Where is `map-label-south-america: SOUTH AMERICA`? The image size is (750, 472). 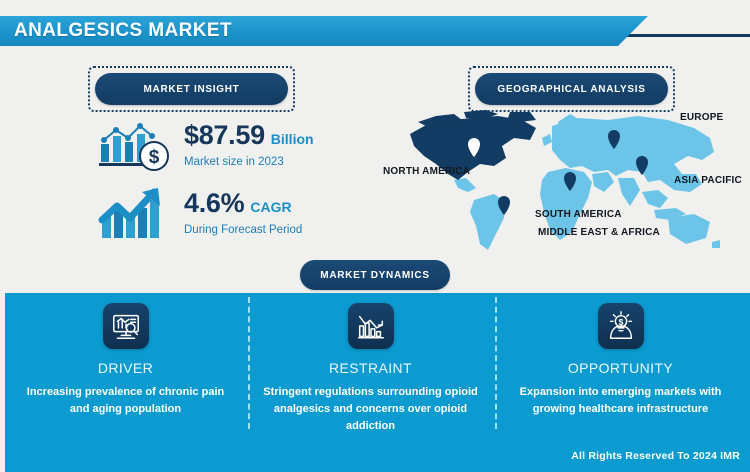 map-label-south-america: SOUTH AMERICA is located at coordinates (578, 214).